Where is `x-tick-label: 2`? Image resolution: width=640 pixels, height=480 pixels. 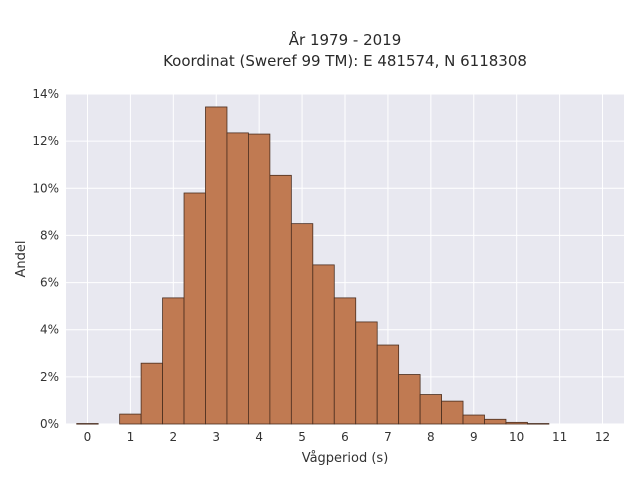 x-tick-label: 2 is located at coordinates (173, 437).